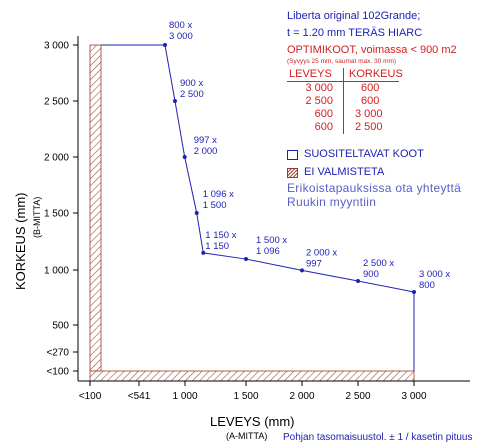 The image size is (500, 446). Describe the element at coordinates (95, 208) in the screenshot. I see `hatch-zone-left` at that location.